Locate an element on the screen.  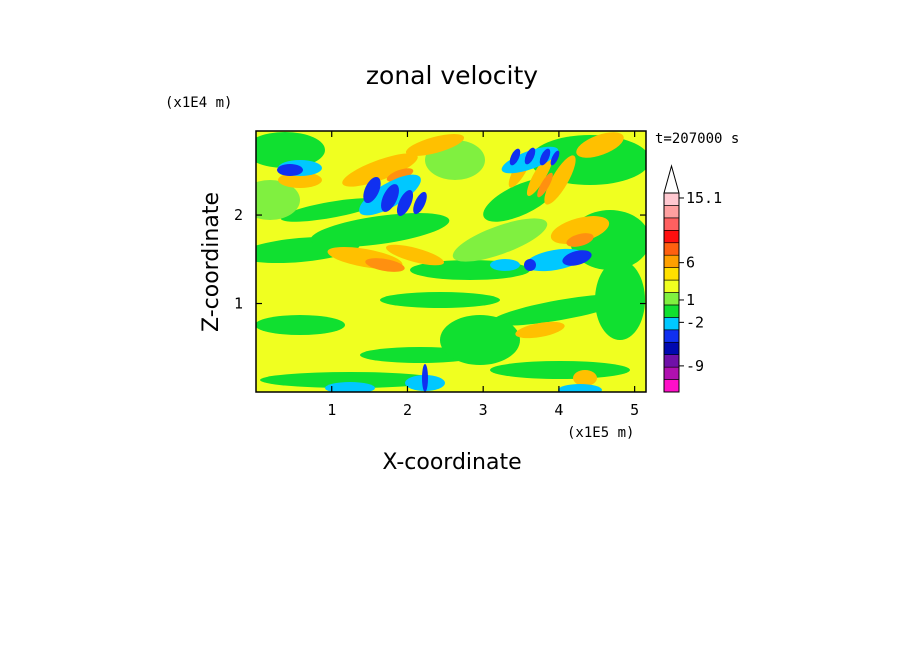
y-tick-label: 1 is located at coordinates (238, 304).